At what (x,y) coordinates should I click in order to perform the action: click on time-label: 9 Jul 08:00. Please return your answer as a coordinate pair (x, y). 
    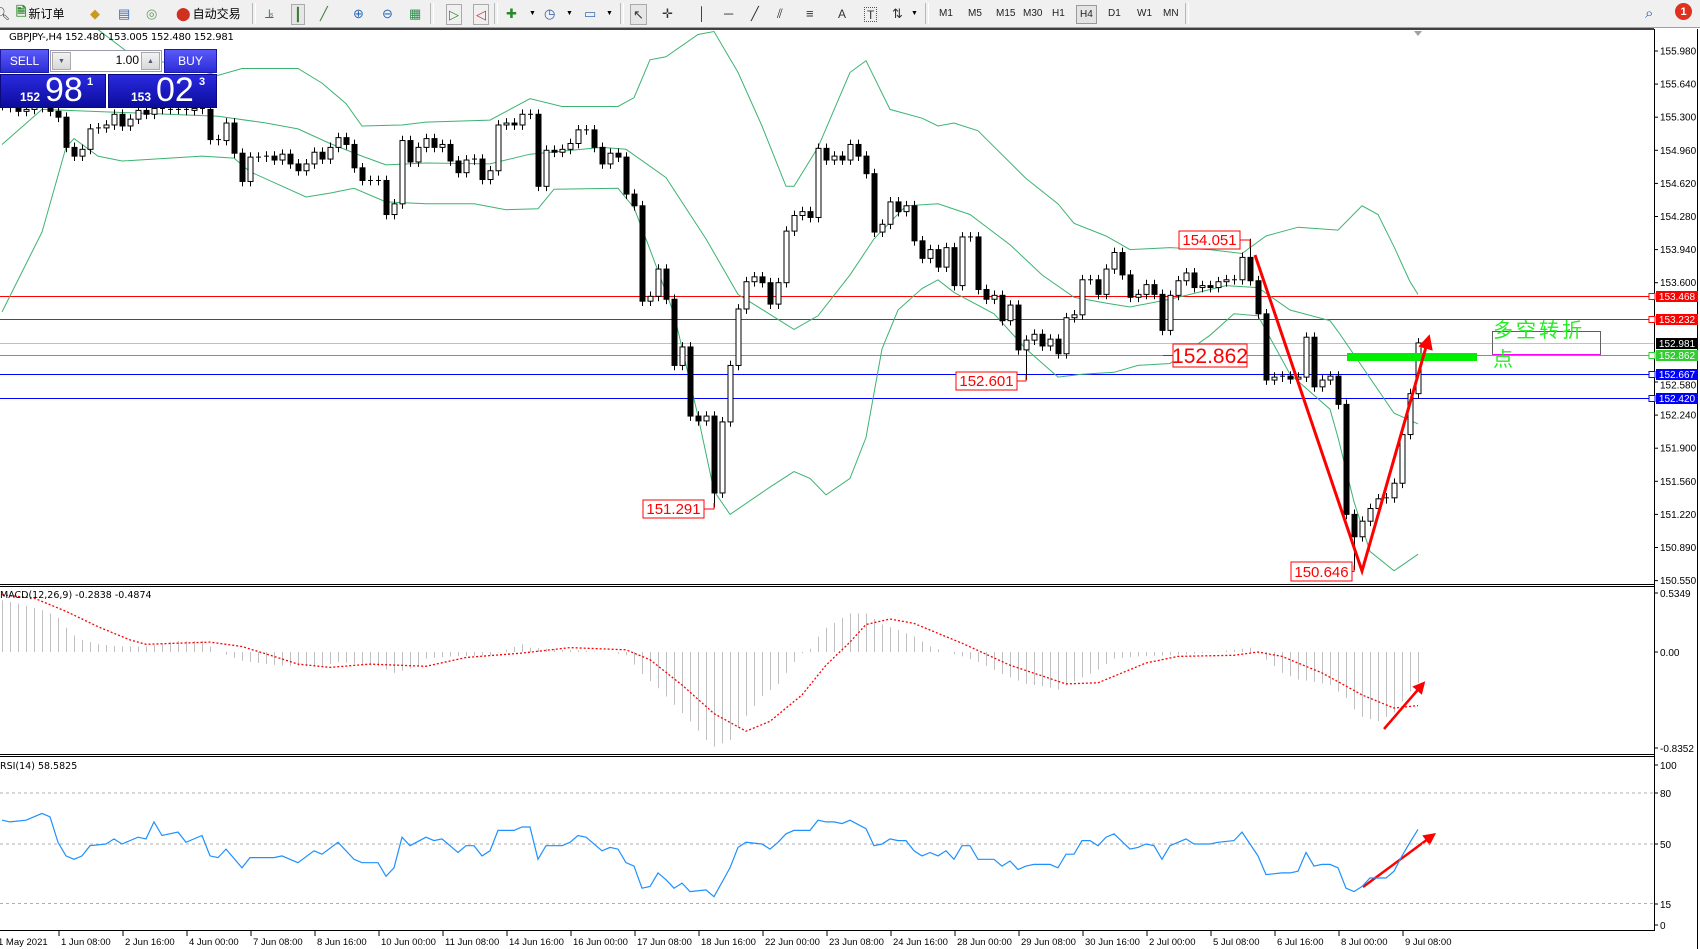
    Looking at the image, I should click on (1428, 942).